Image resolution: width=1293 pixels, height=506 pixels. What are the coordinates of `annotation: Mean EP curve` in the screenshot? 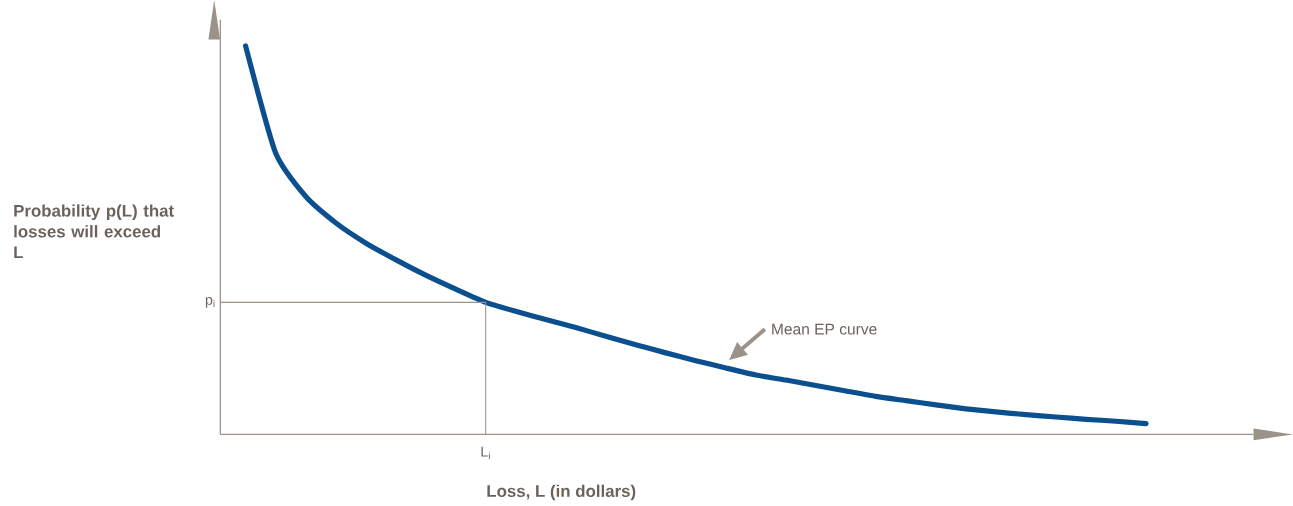 It's located at (824, 329).